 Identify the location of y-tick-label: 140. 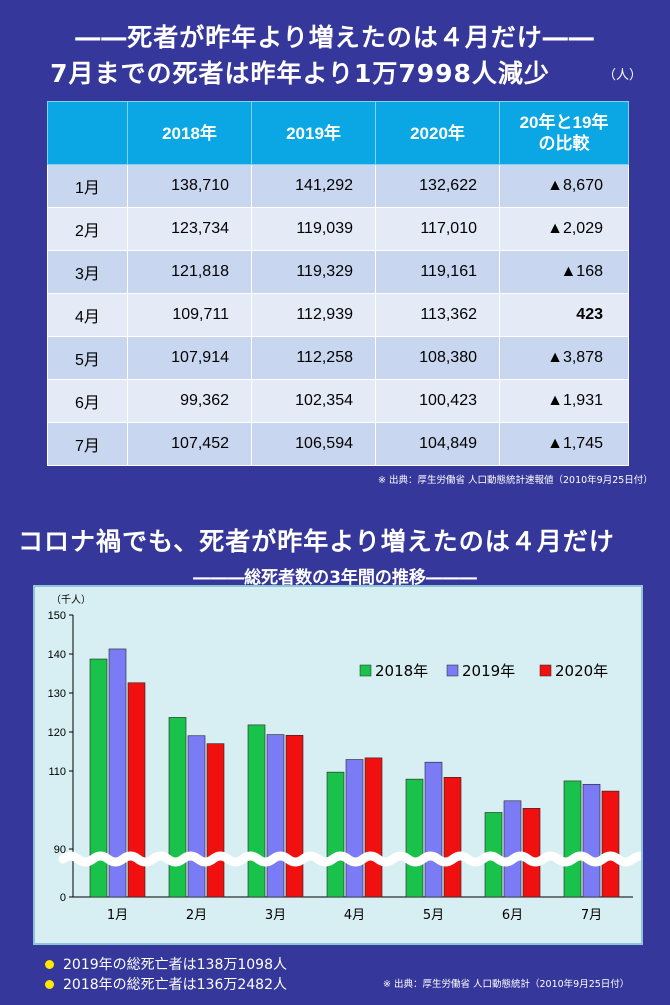
(57, 655).